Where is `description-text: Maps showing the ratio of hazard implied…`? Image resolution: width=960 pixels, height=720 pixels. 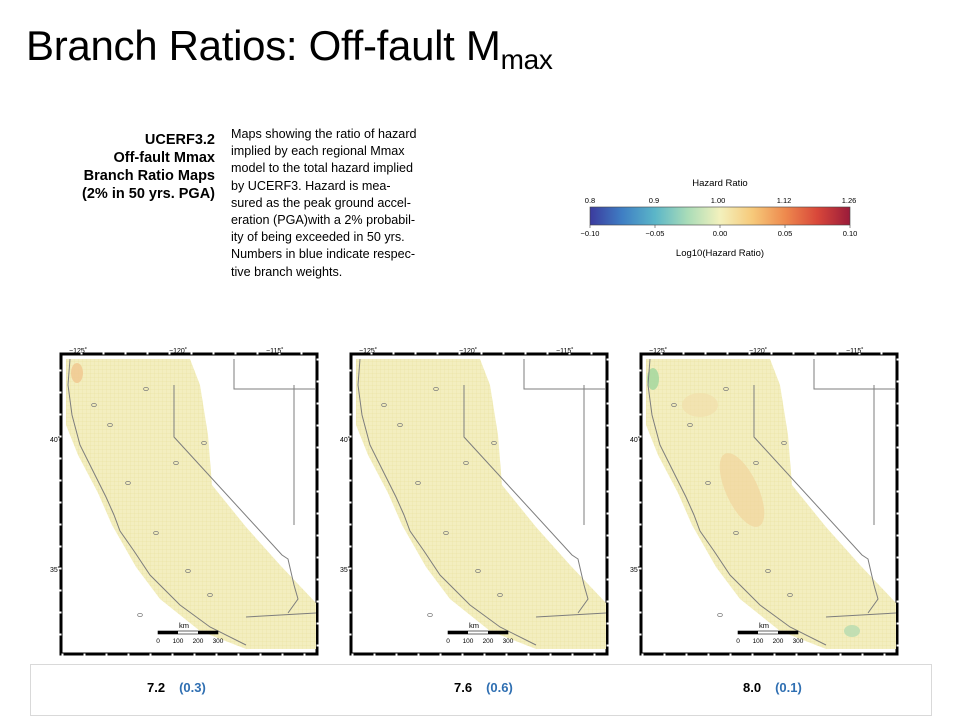
description-text: Maps showing the ratio of hazard implied… is located at coordinates (343, 203).